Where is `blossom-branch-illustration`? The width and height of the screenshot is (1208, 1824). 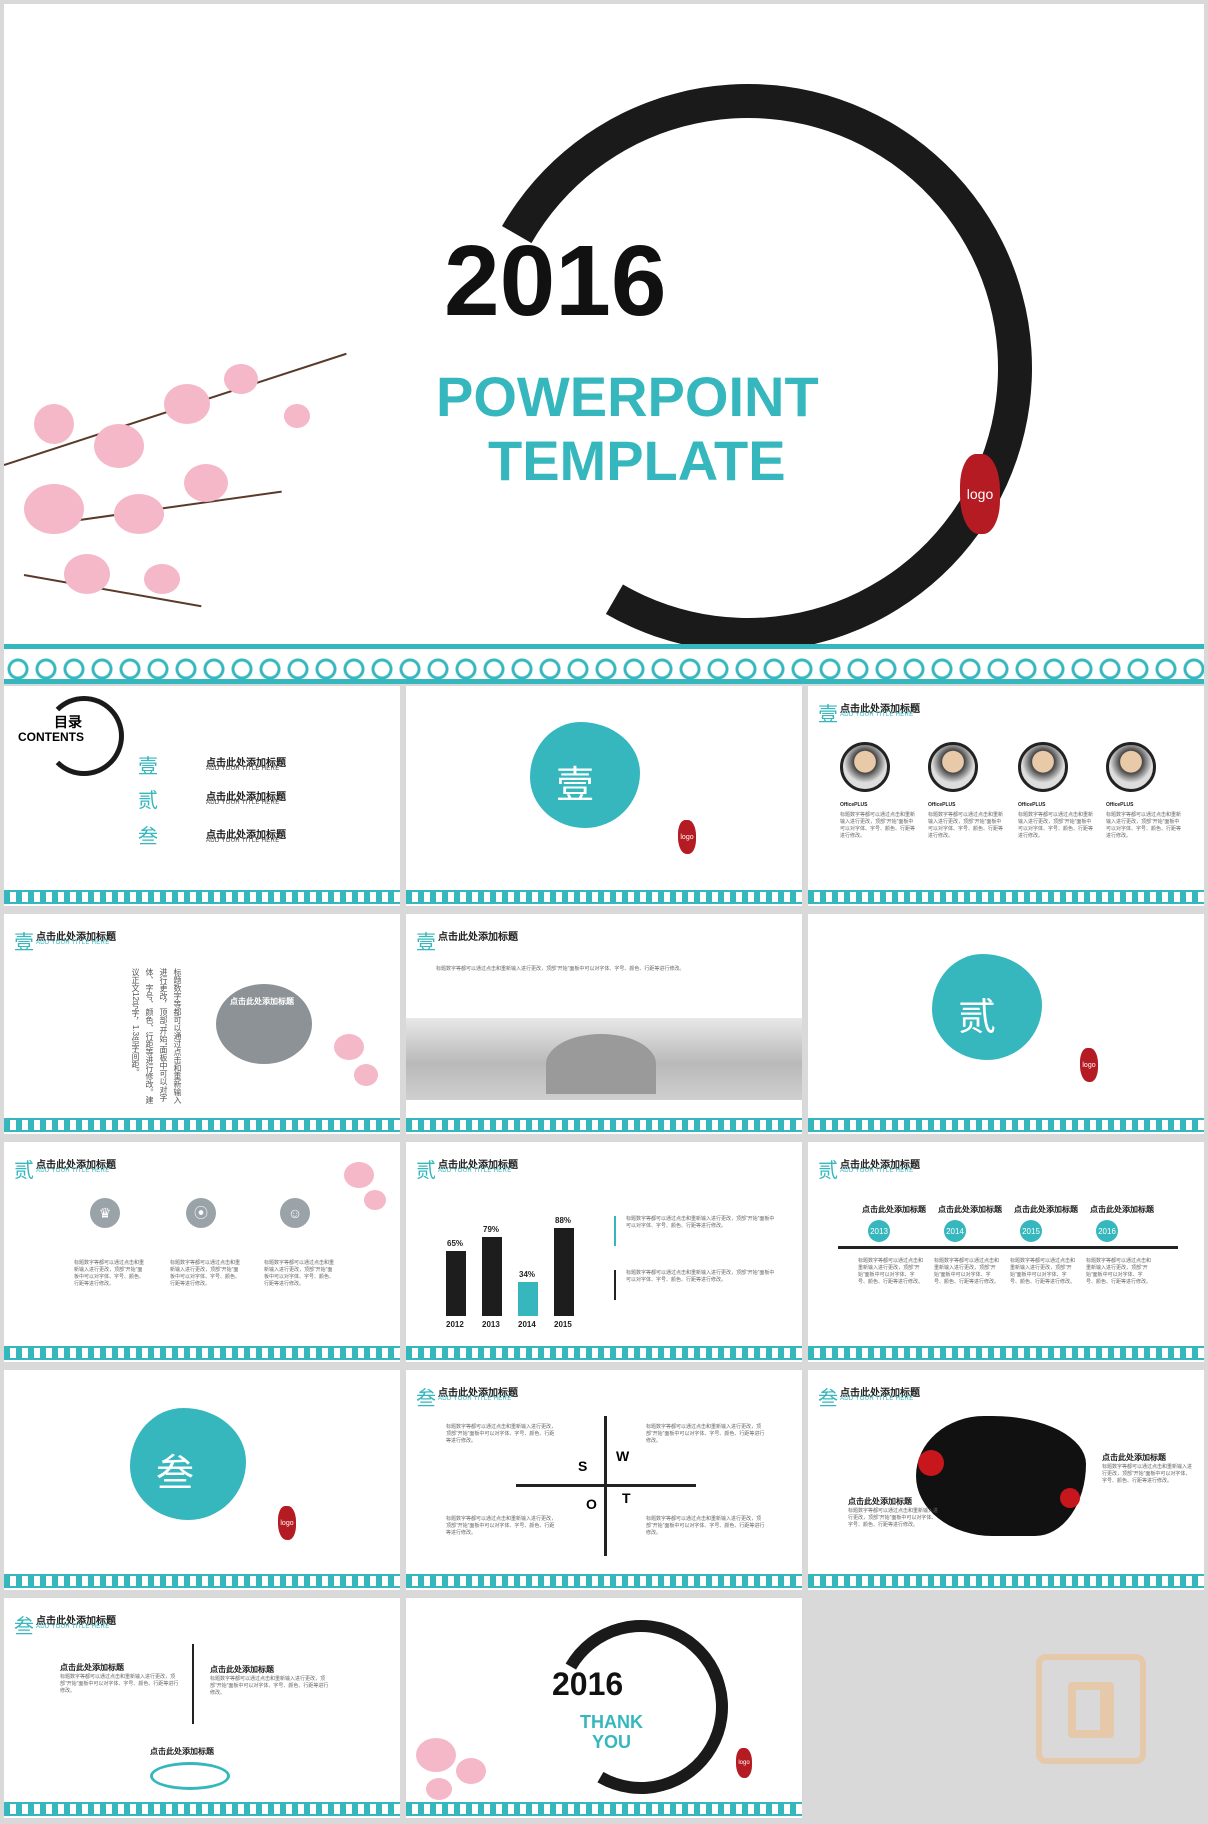 blossom-branch-illustration is located at coordinates (194, 494).